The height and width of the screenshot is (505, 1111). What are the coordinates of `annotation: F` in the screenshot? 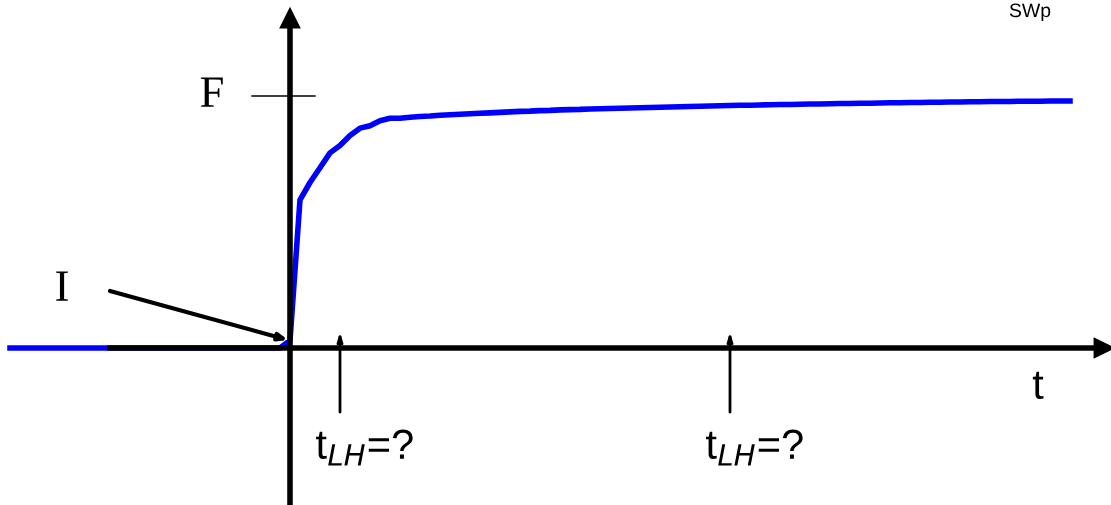 It's located at (211, 92).